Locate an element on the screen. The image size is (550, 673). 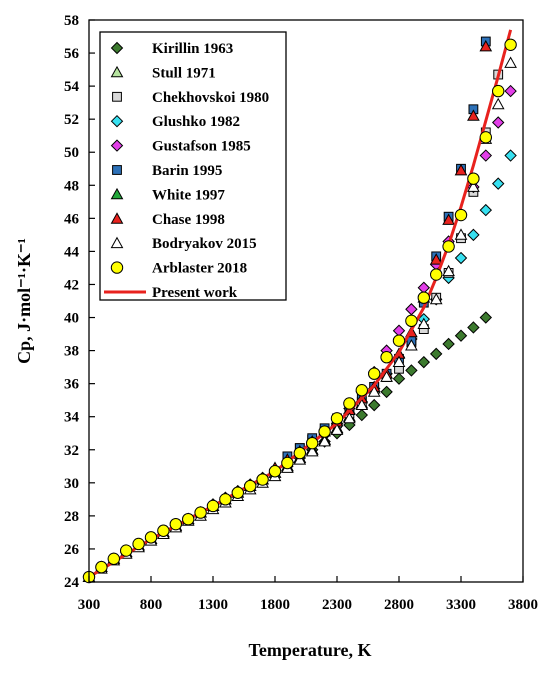
legend-label: Gustafson 1985 is located at coordinates (201, 147).